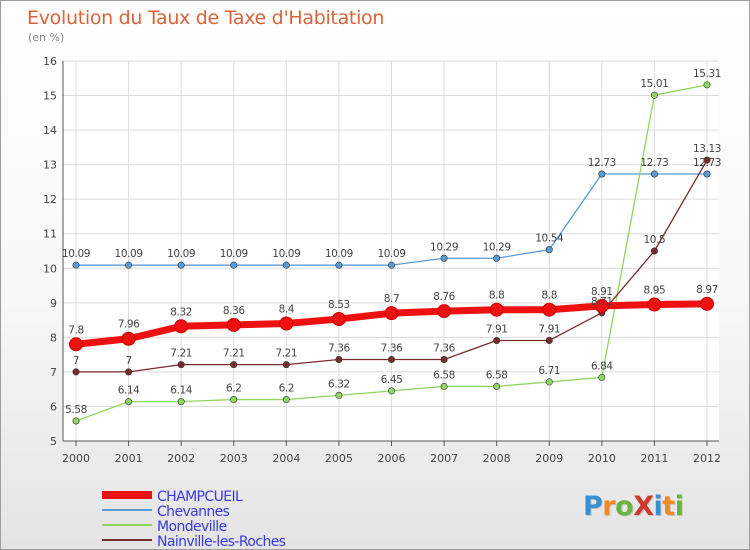 This screenshot has height=550, width=750. What do you see at coordinates (668, 506) in the screenshot?
I see `logo-letter: t` at bounding box center [668, 506].